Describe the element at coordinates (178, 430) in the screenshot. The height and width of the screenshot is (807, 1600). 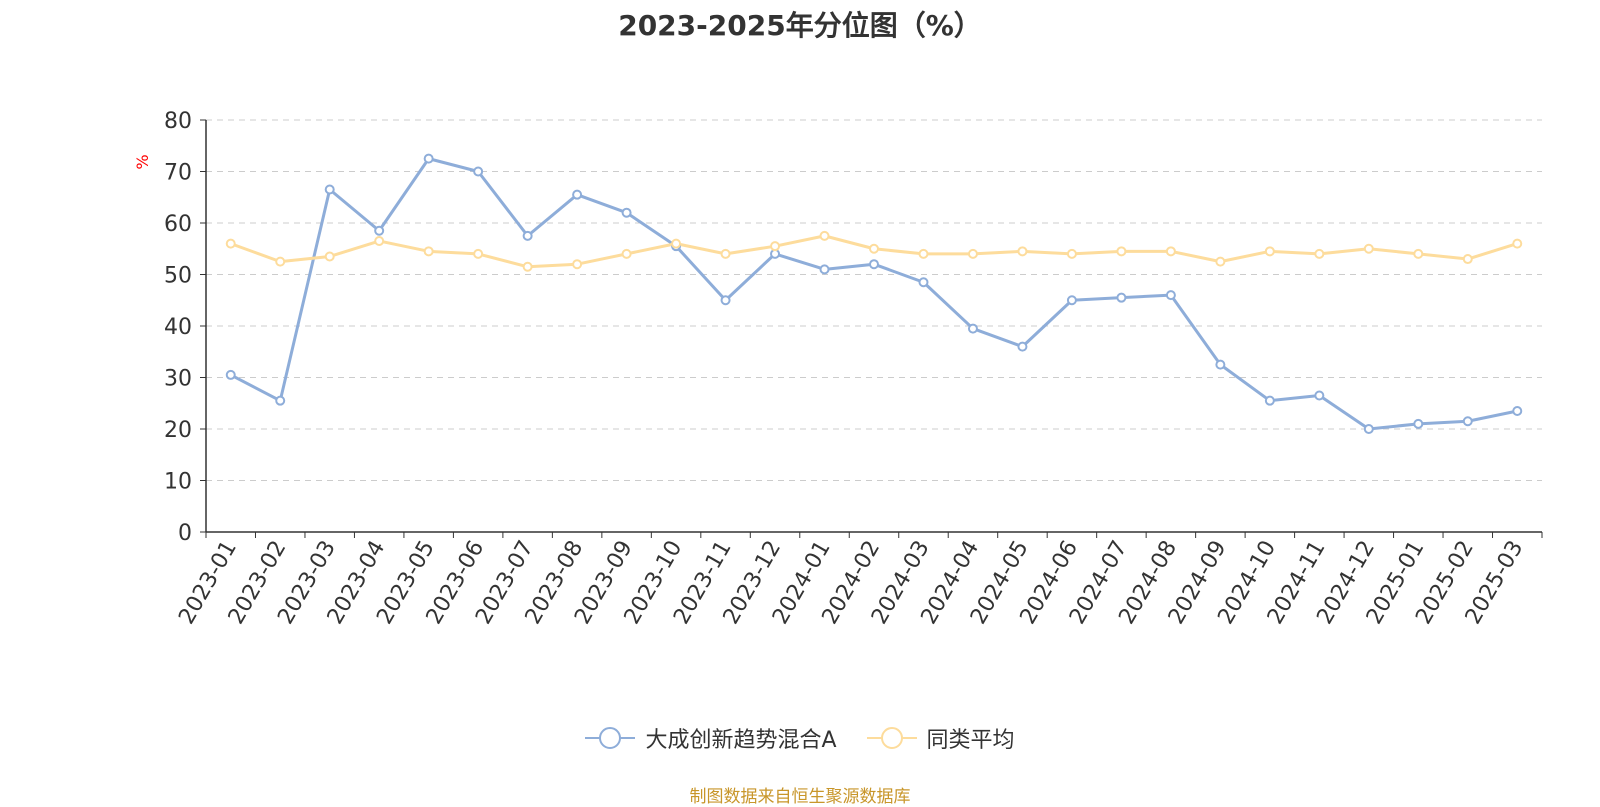
I see `y-tick-label: 20` at that location.